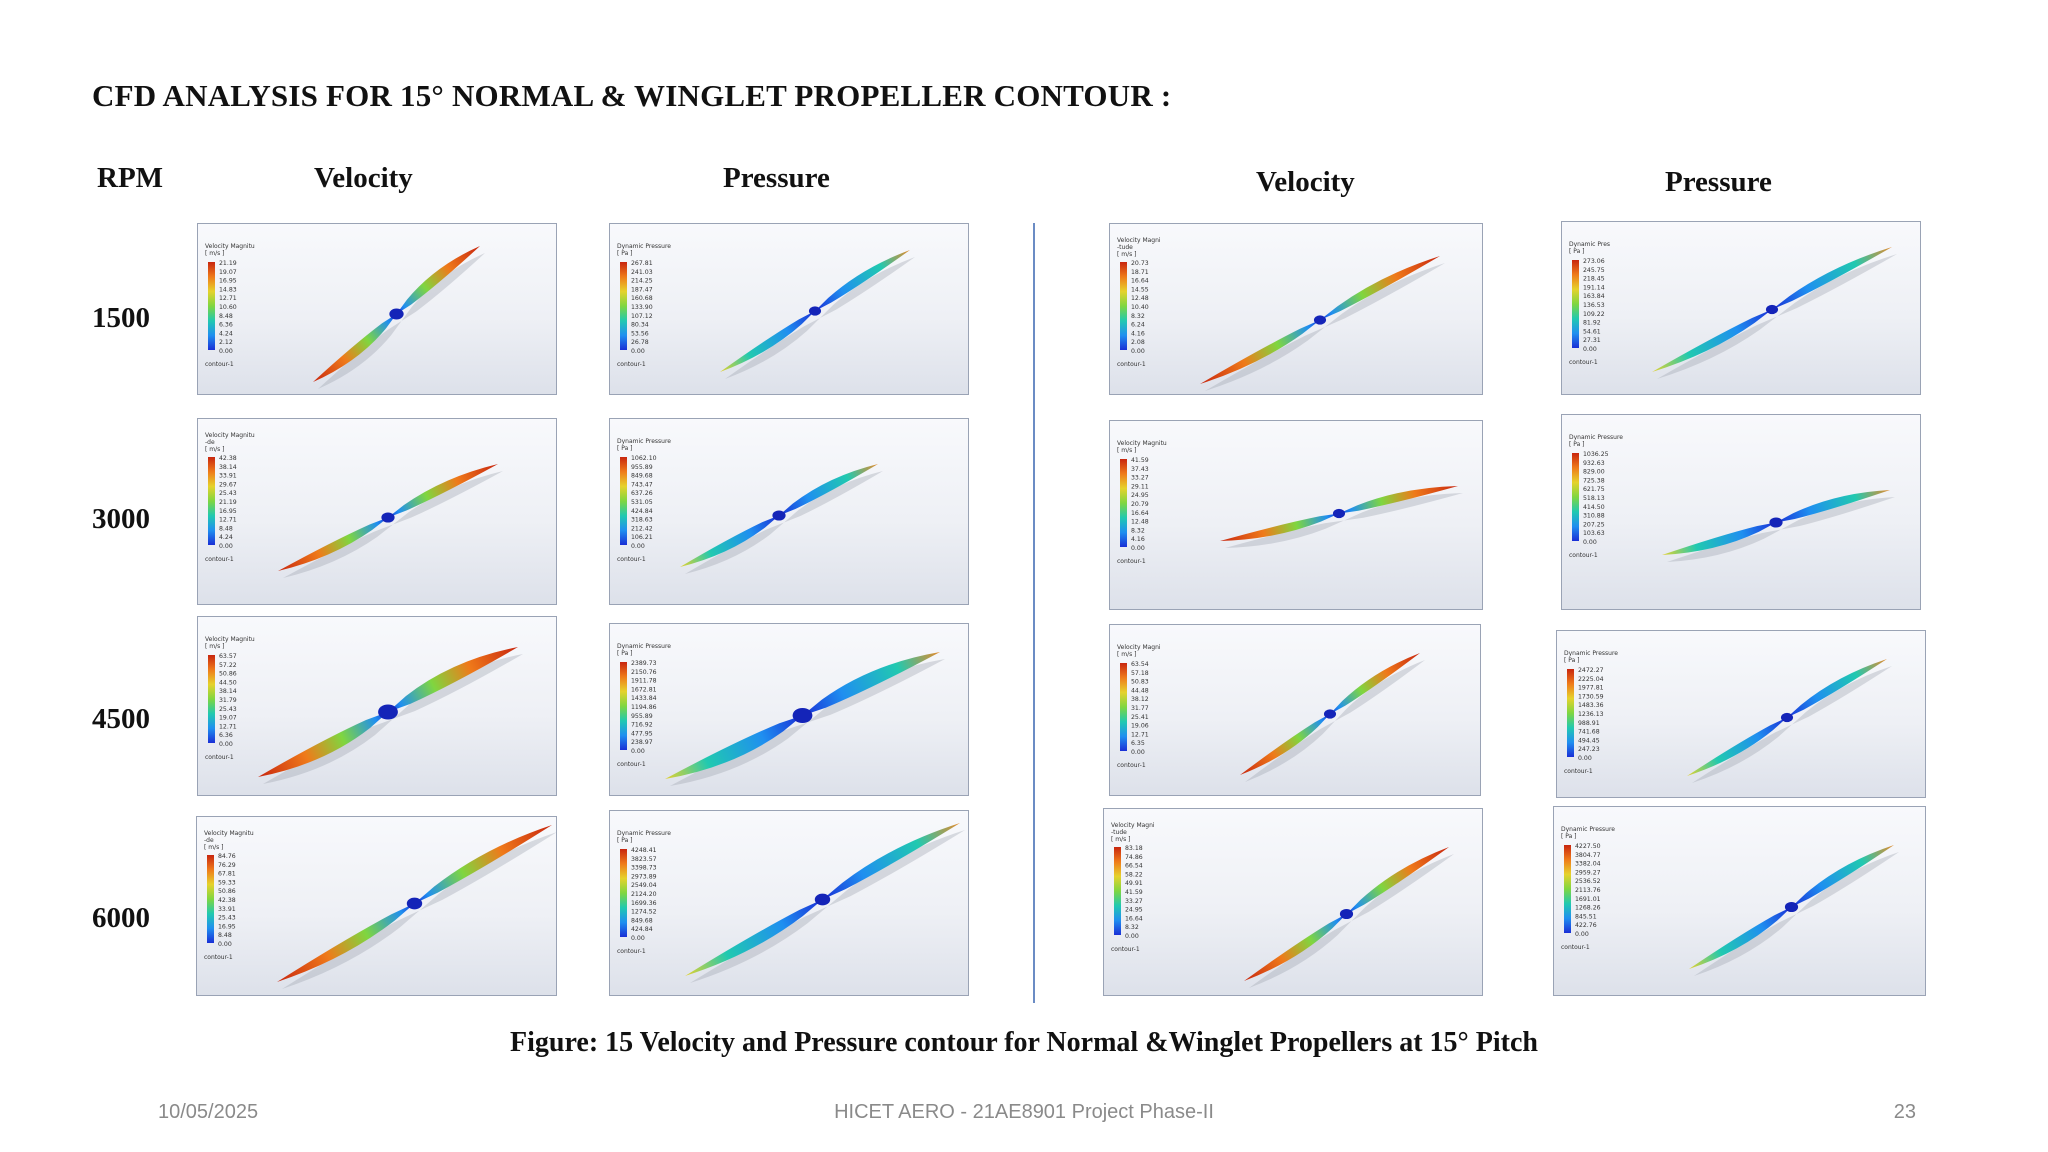 This screenshot has height=1152, width=2048. I want to click on legend-value: 845.51, so click(1586, 916).